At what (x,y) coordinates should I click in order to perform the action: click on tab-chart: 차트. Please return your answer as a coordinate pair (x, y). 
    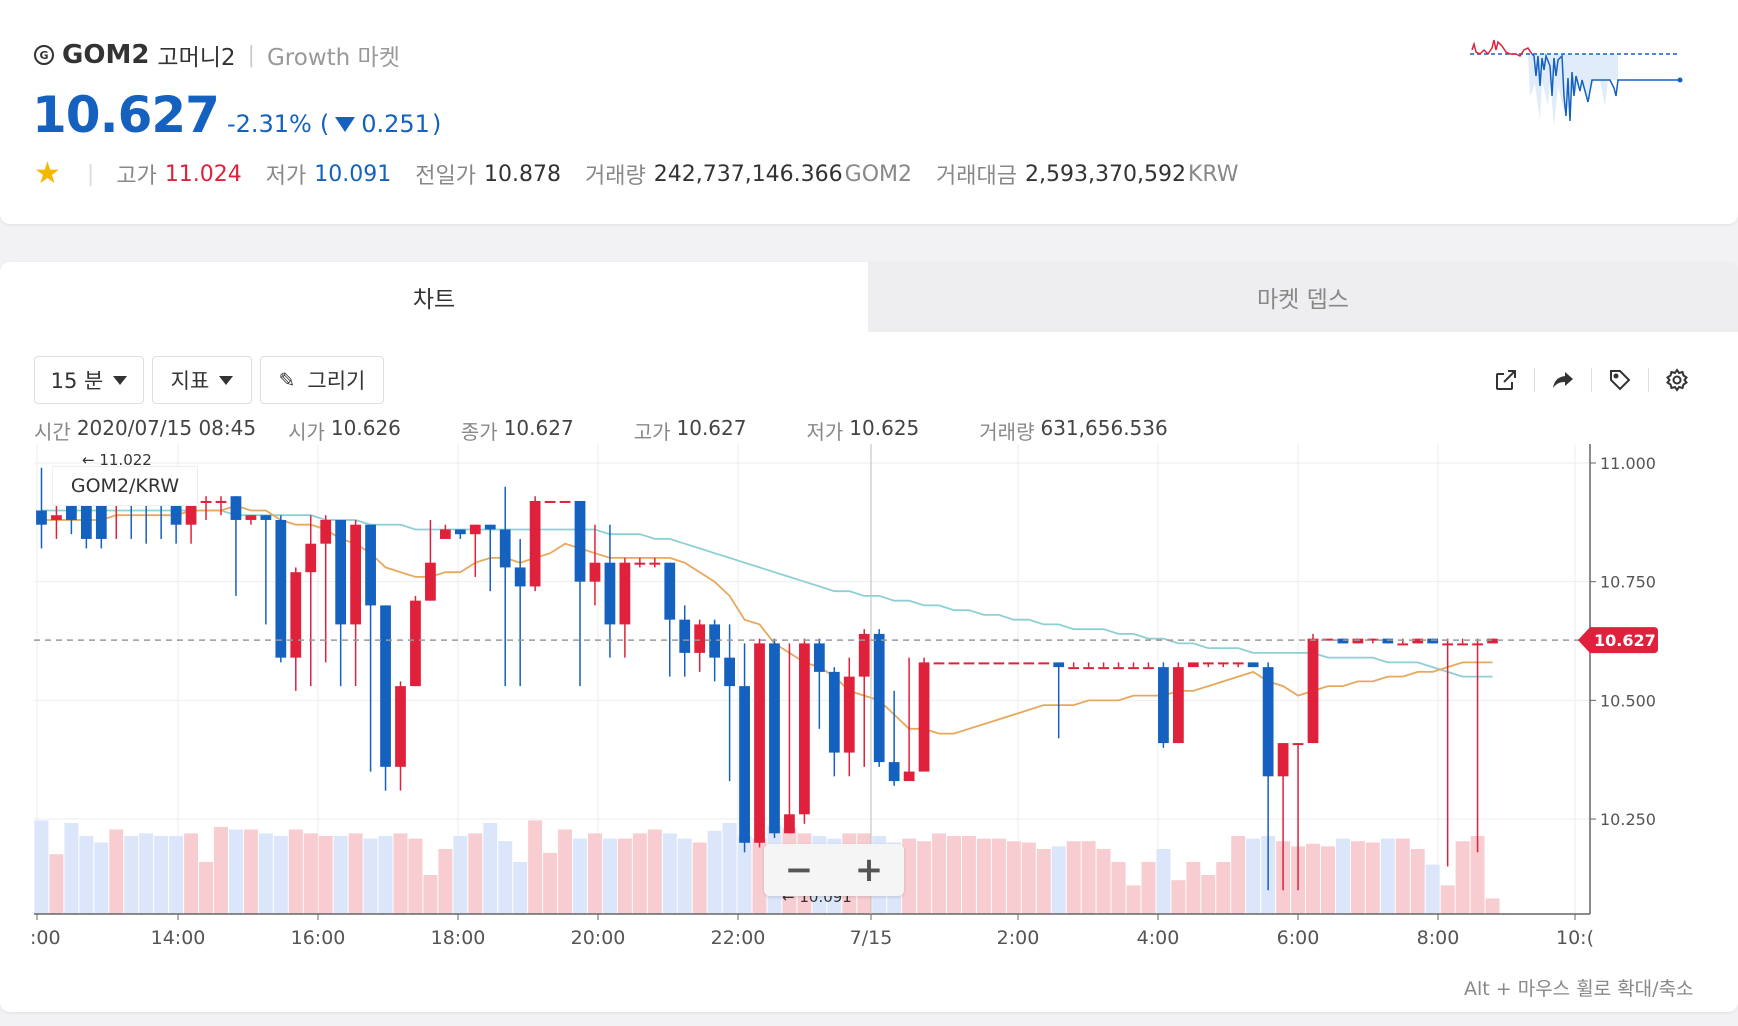
    Looking at the image, I should click on (434, 297).